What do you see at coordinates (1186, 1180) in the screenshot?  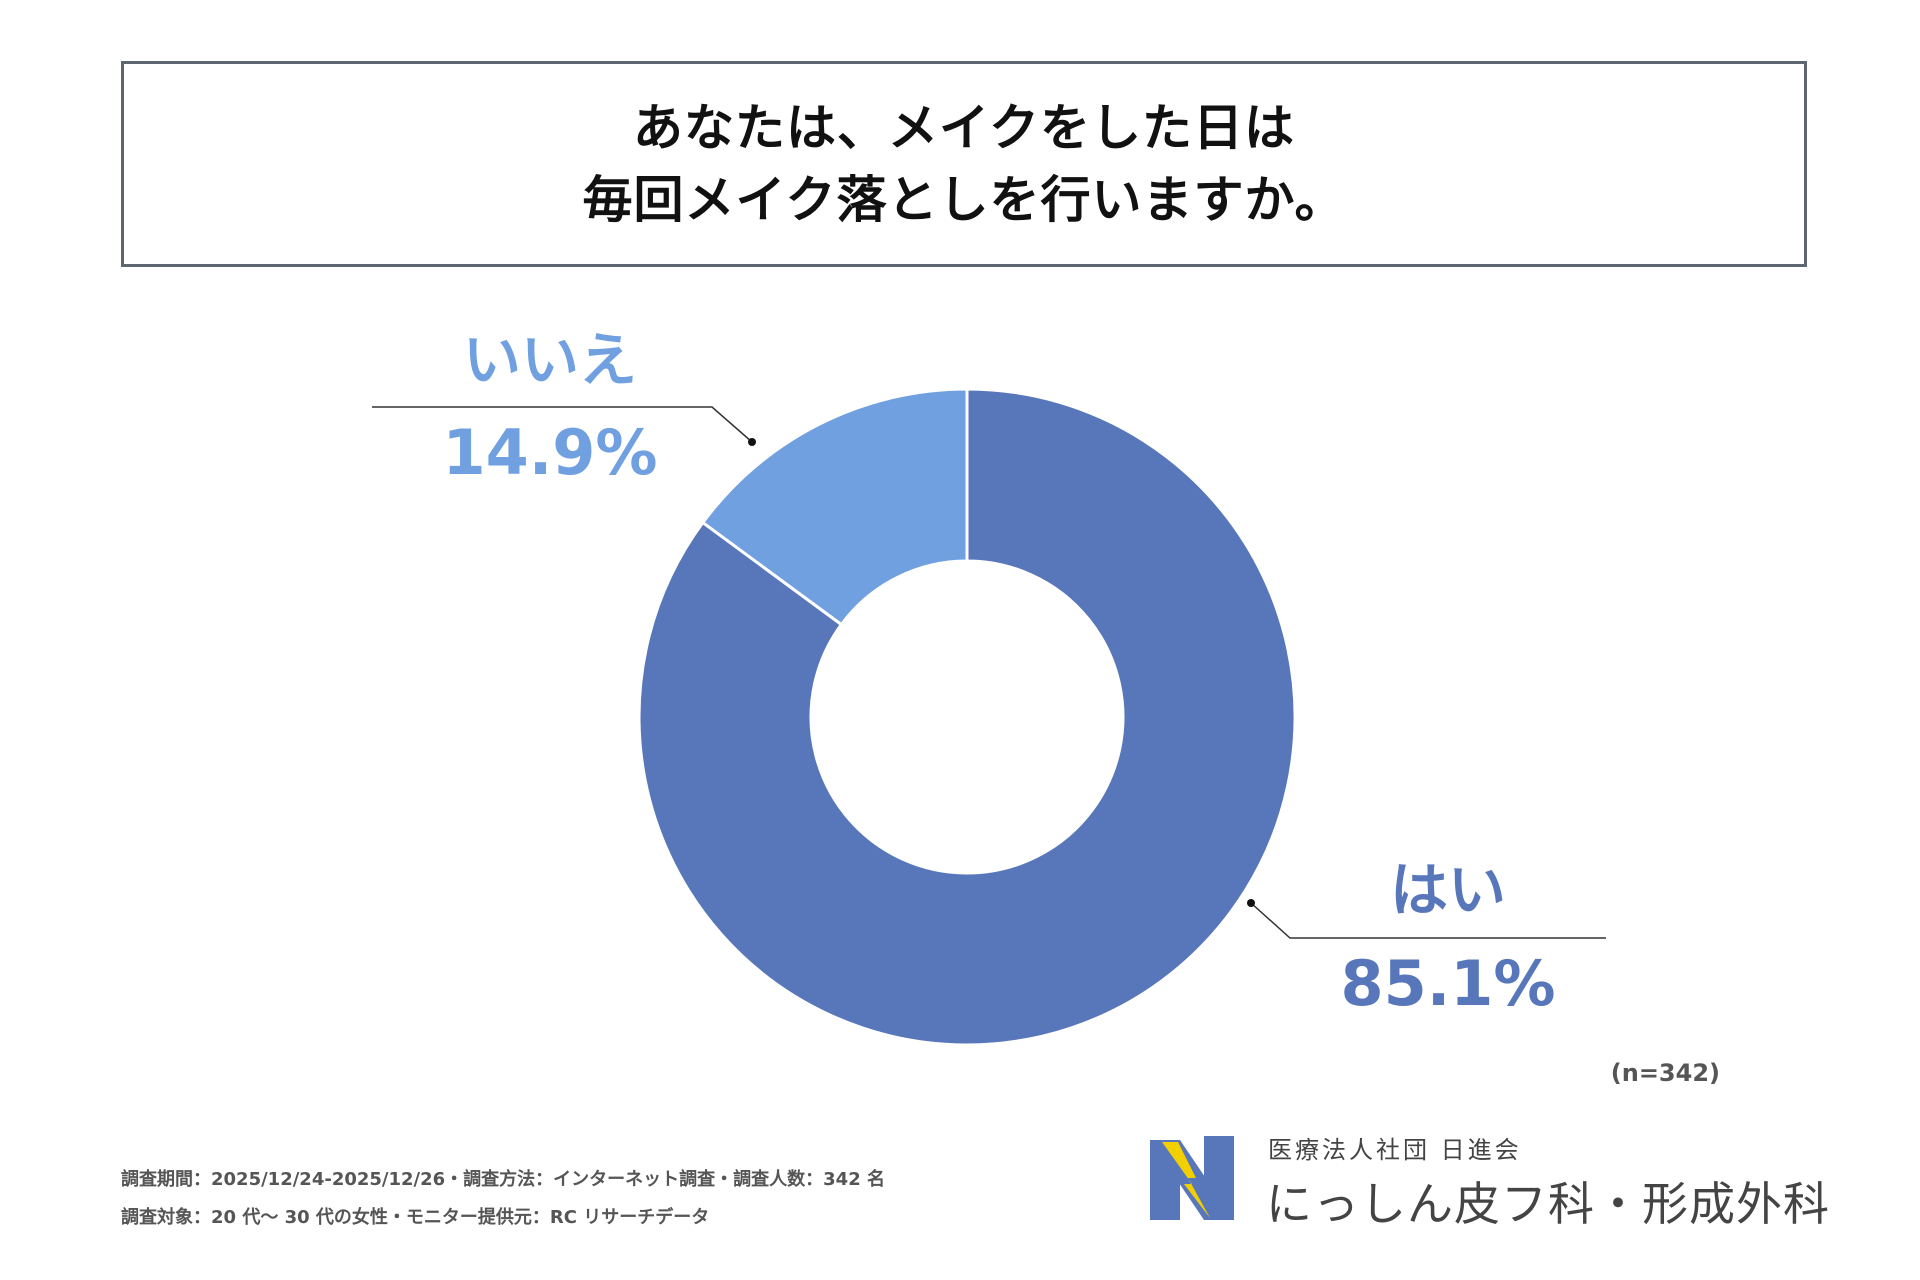 I see `logo-mark-lightning` at bounding box center [1186, 1180].